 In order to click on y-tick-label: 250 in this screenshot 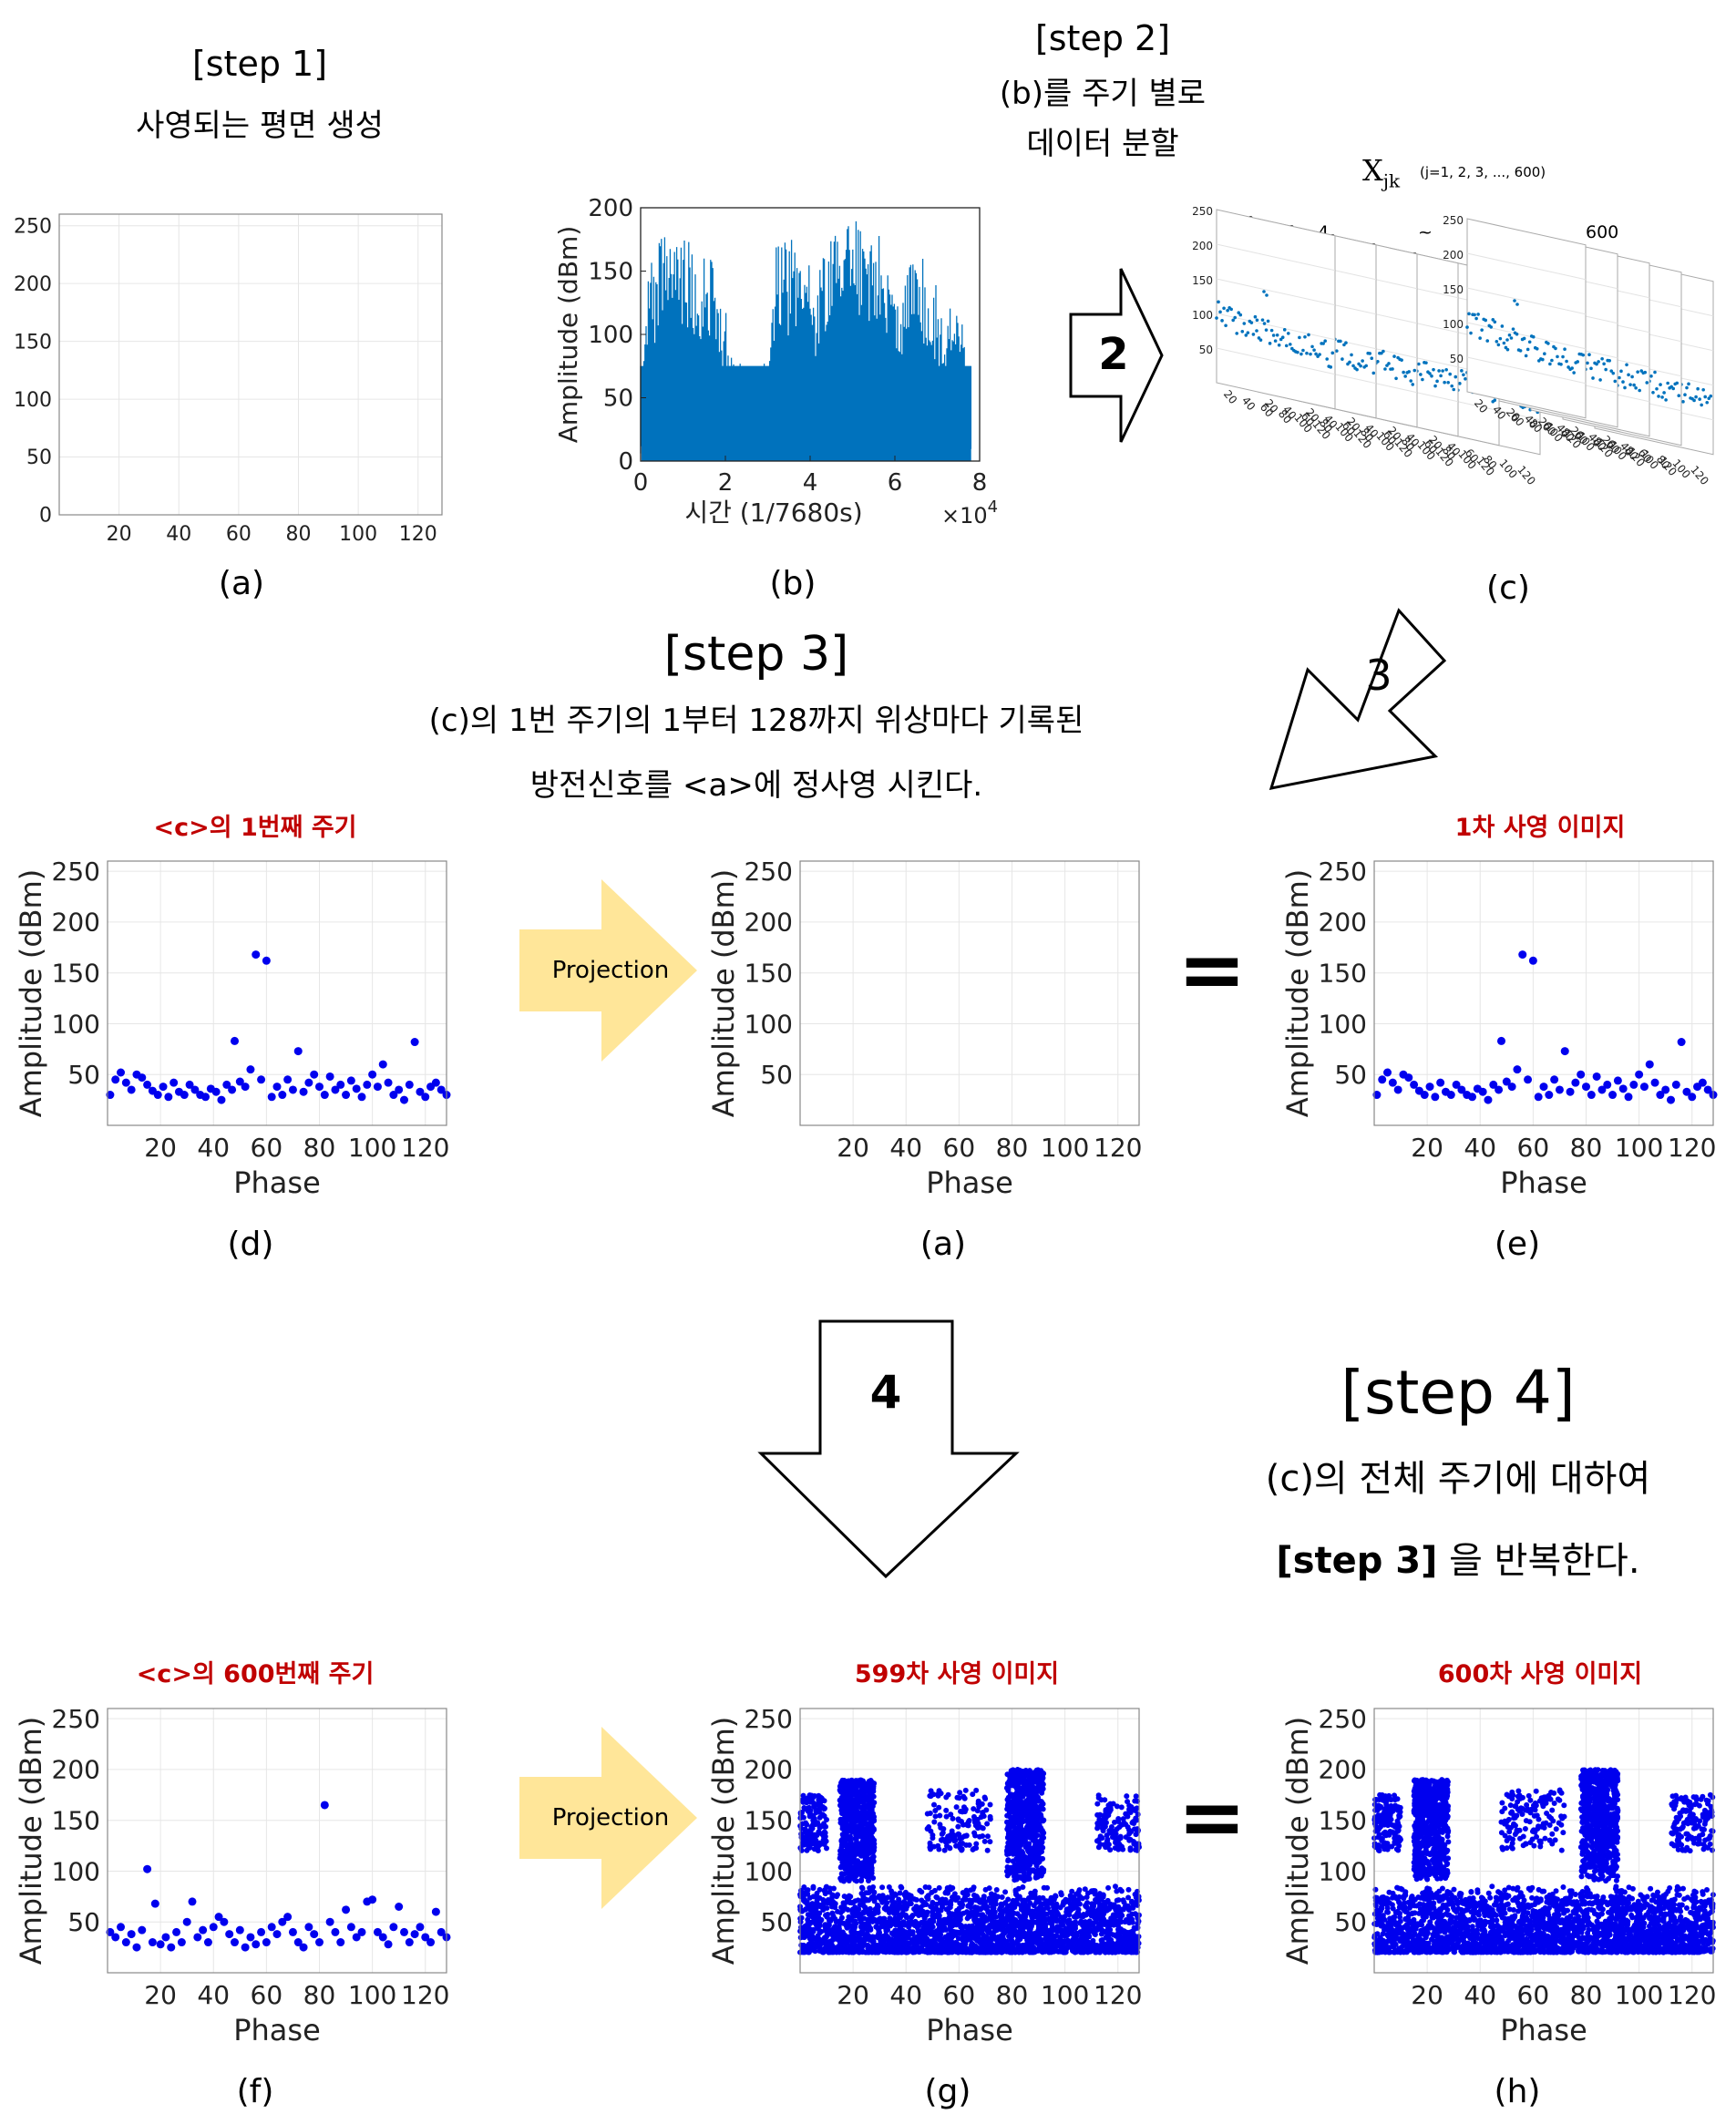, I will do `click(33, 226)`.